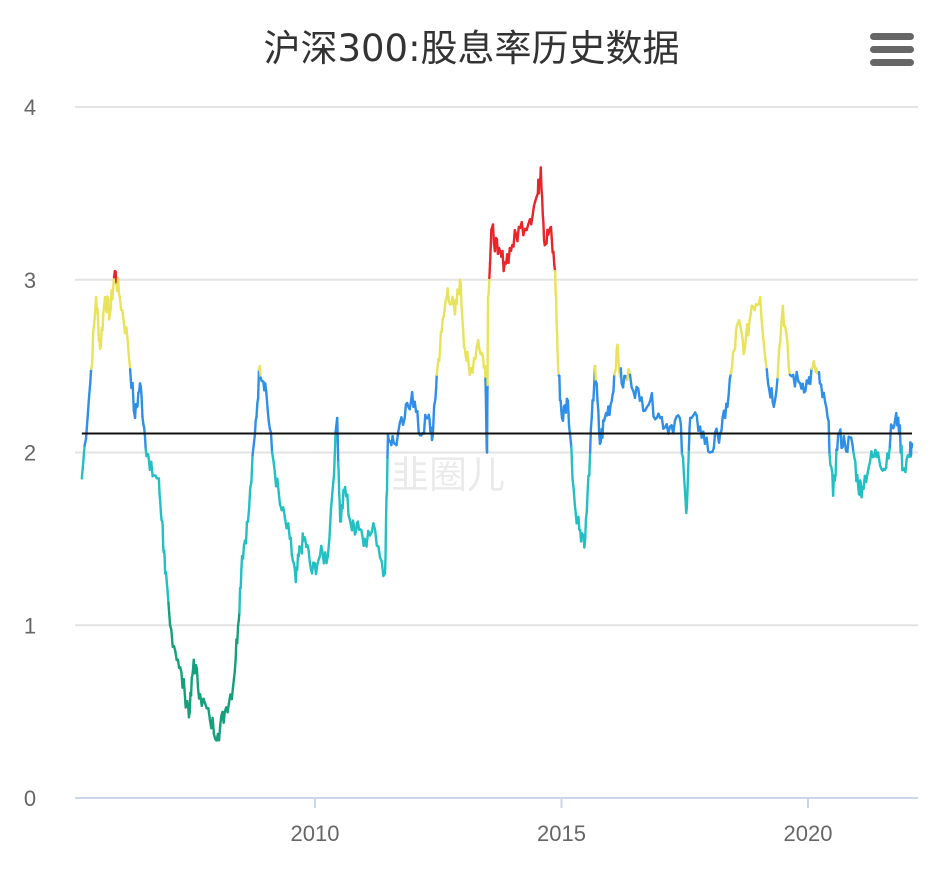  Describe the element at coordinates (315, 833) in the screenshot. I see `x-tick-label: 2010` at that location.